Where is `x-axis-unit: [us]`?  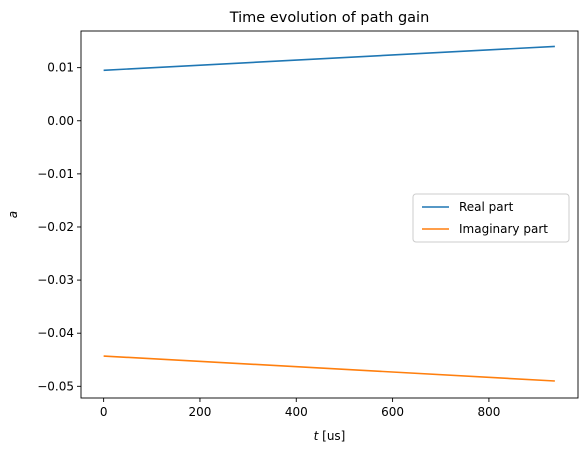 x-axis-unit: [us] is located at coordinates (331, 436).